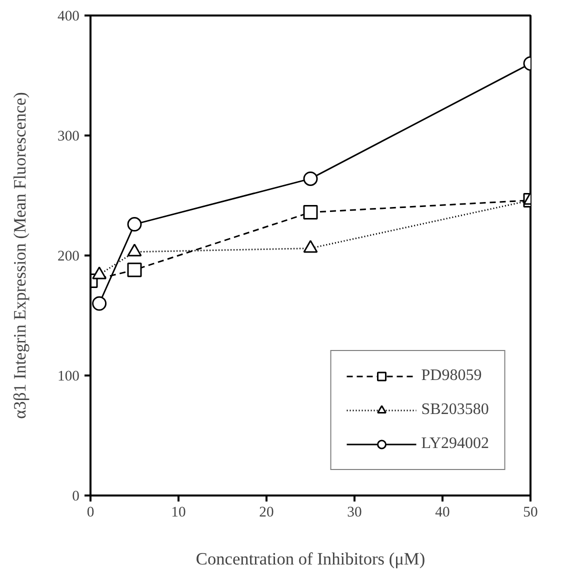 Image resolution: width=564 pixels, height=581 pixels. What do you see at coordinates (455, 410) in the screenshot?
I see `legend-label: SB203580` at bounding box center [455, 410].